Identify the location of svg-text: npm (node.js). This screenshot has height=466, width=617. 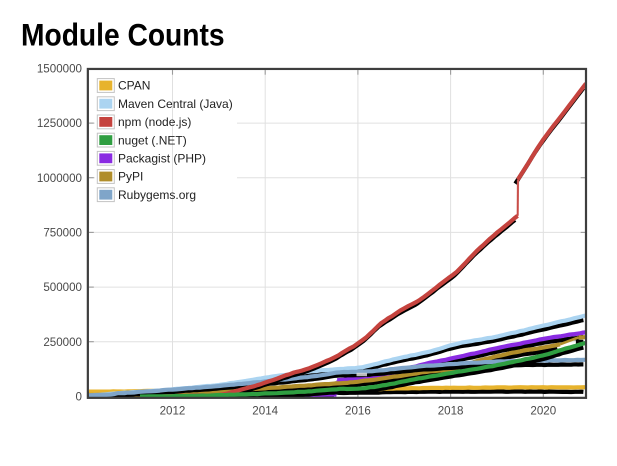
(154, 122).